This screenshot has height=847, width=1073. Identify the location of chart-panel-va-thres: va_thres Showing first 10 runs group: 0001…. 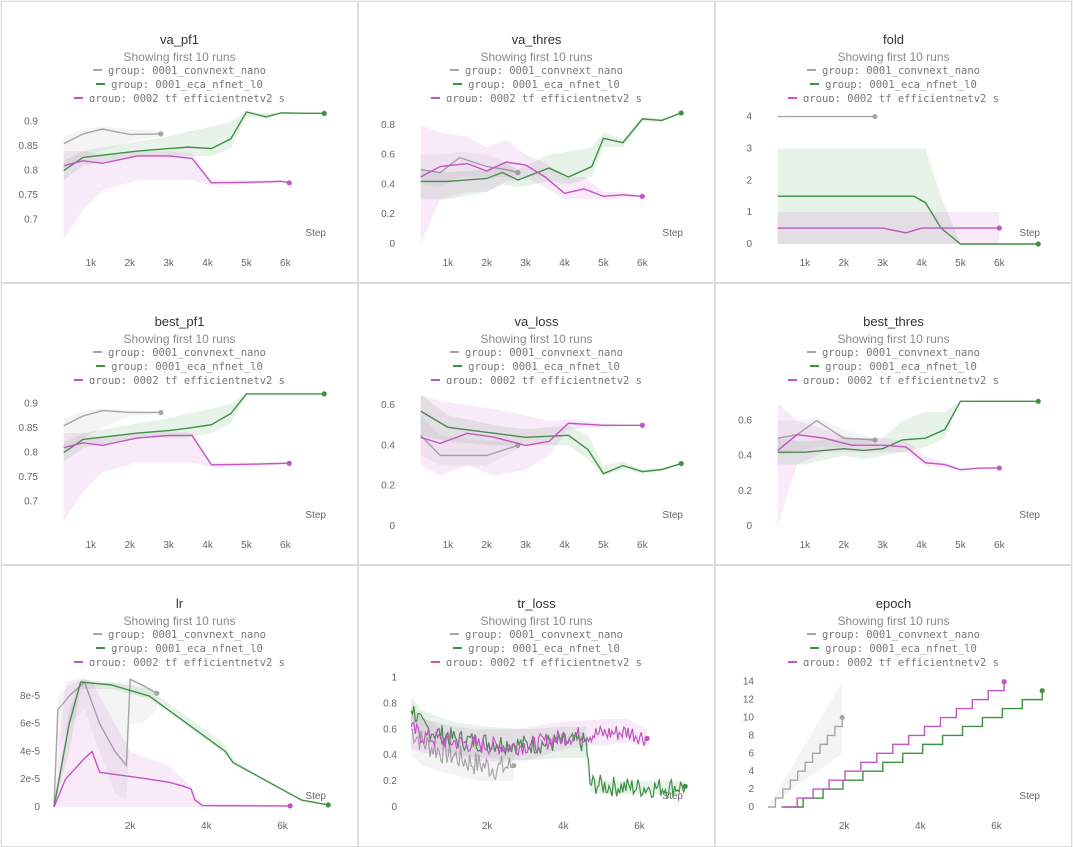
(536, 142).